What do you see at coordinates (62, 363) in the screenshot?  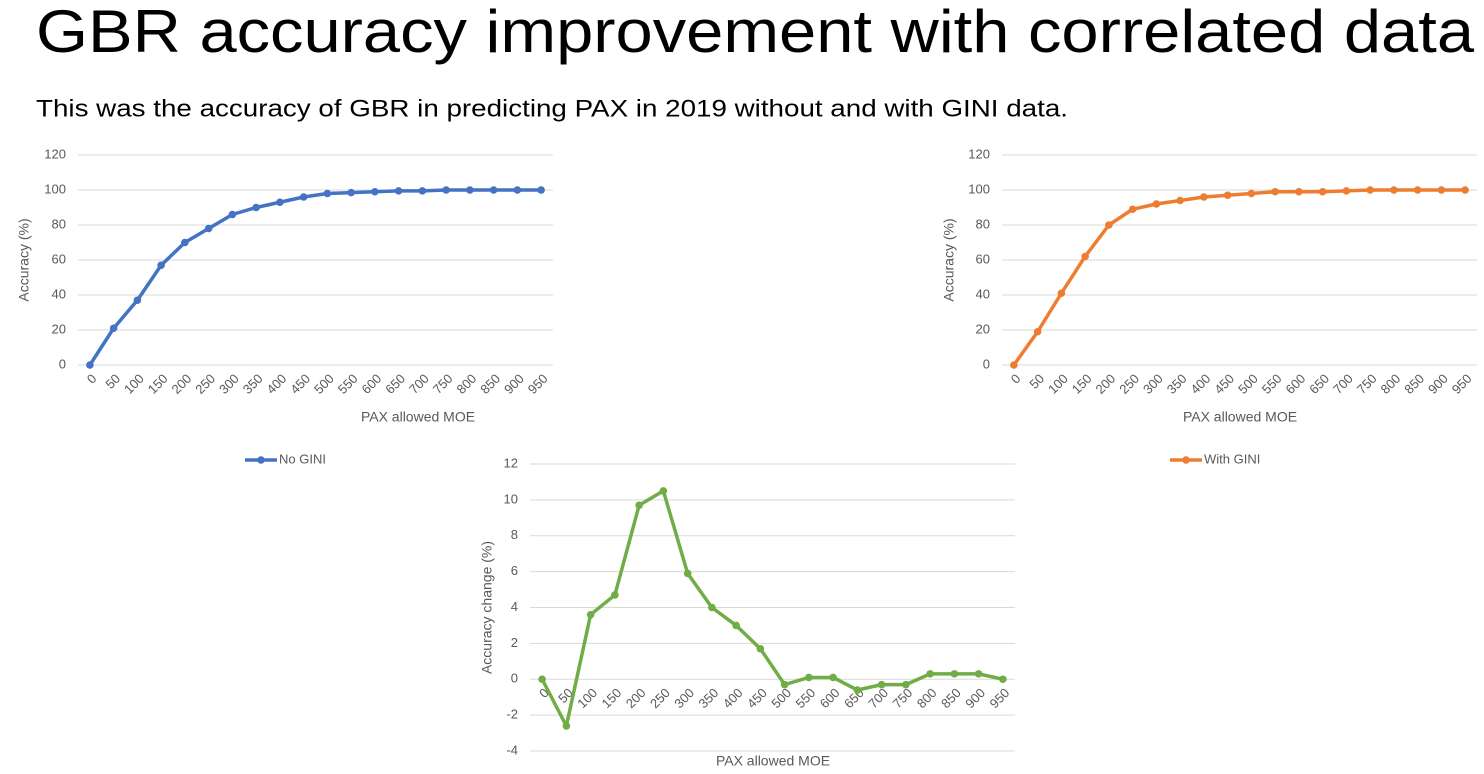 I see `y-tick-label: 0` at bounding box center [62, 363].